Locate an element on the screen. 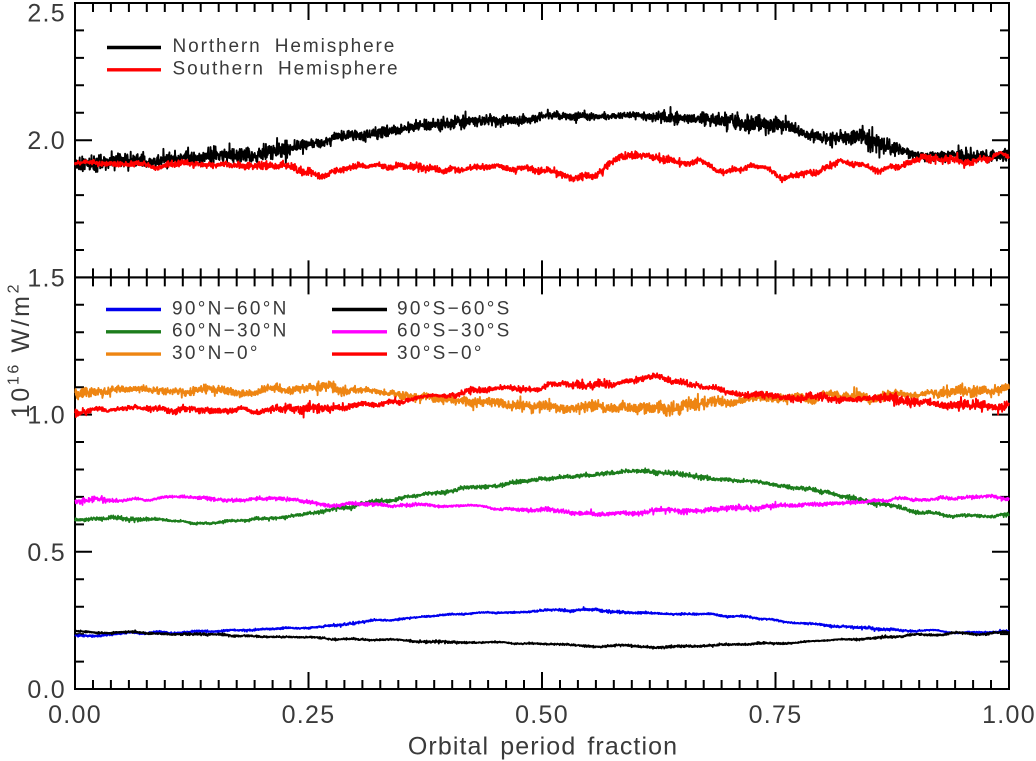 This screenshot has height=761, width=1036. svg-text: Orbital period fraction is located at coordinates (543, 747).